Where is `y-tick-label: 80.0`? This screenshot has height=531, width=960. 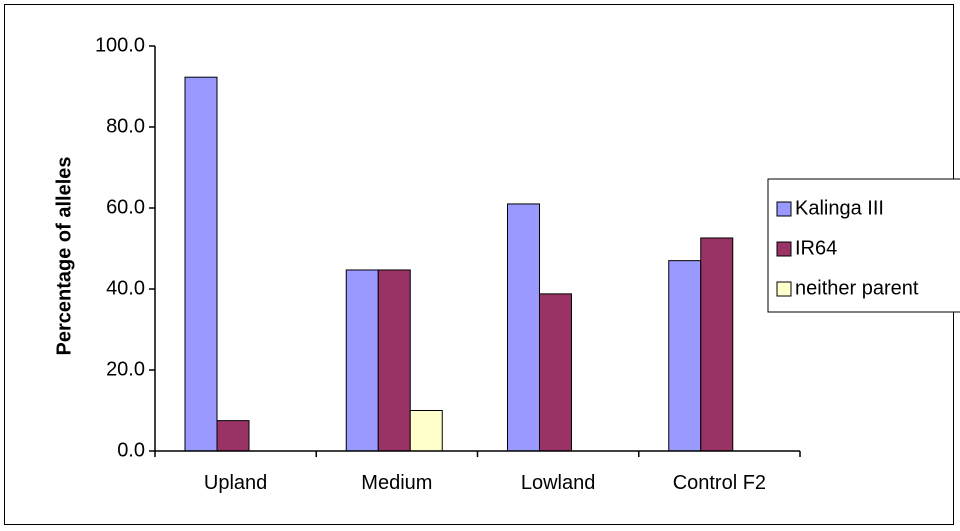
y-tick-label: 80.0 is located at coordinates (125, 126).